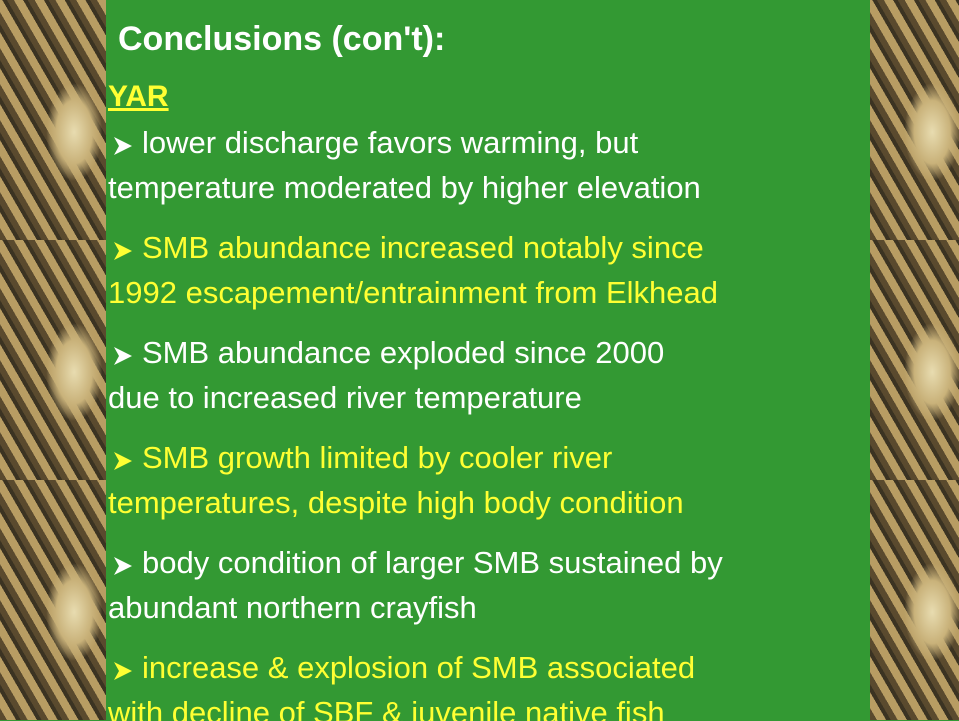  I want to click on section-heading: YAR, so click(138, 96).